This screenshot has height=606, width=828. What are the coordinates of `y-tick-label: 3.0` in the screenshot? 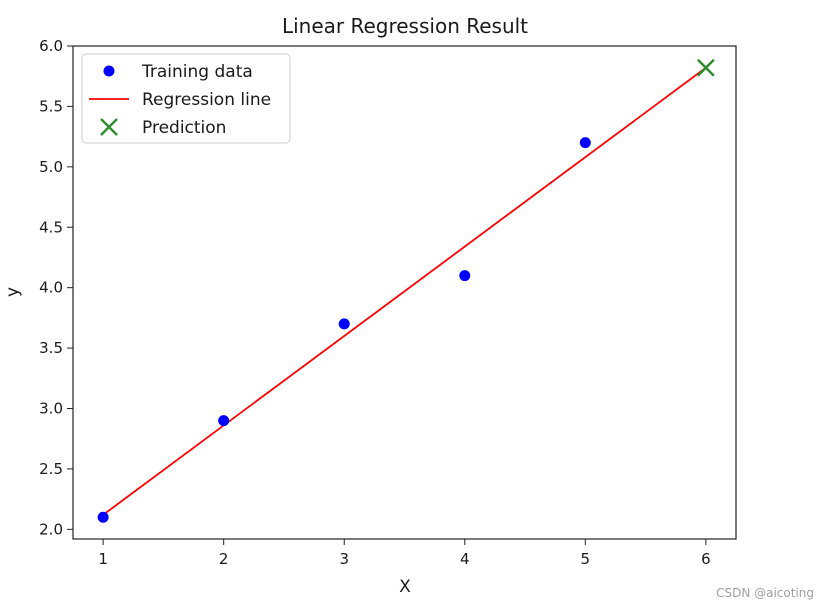 It's located at (51, 409).